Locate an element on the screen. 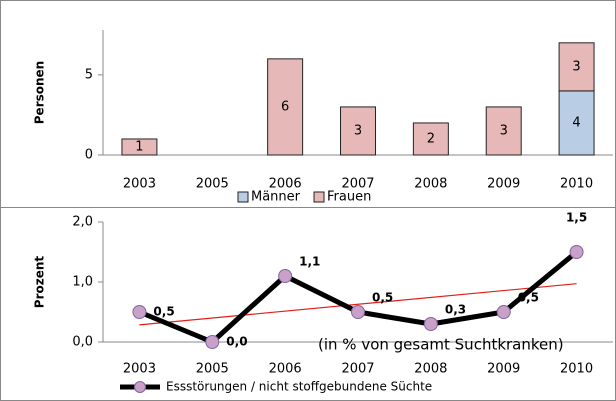  data-label: 4 is located at coordinates (576, 122).